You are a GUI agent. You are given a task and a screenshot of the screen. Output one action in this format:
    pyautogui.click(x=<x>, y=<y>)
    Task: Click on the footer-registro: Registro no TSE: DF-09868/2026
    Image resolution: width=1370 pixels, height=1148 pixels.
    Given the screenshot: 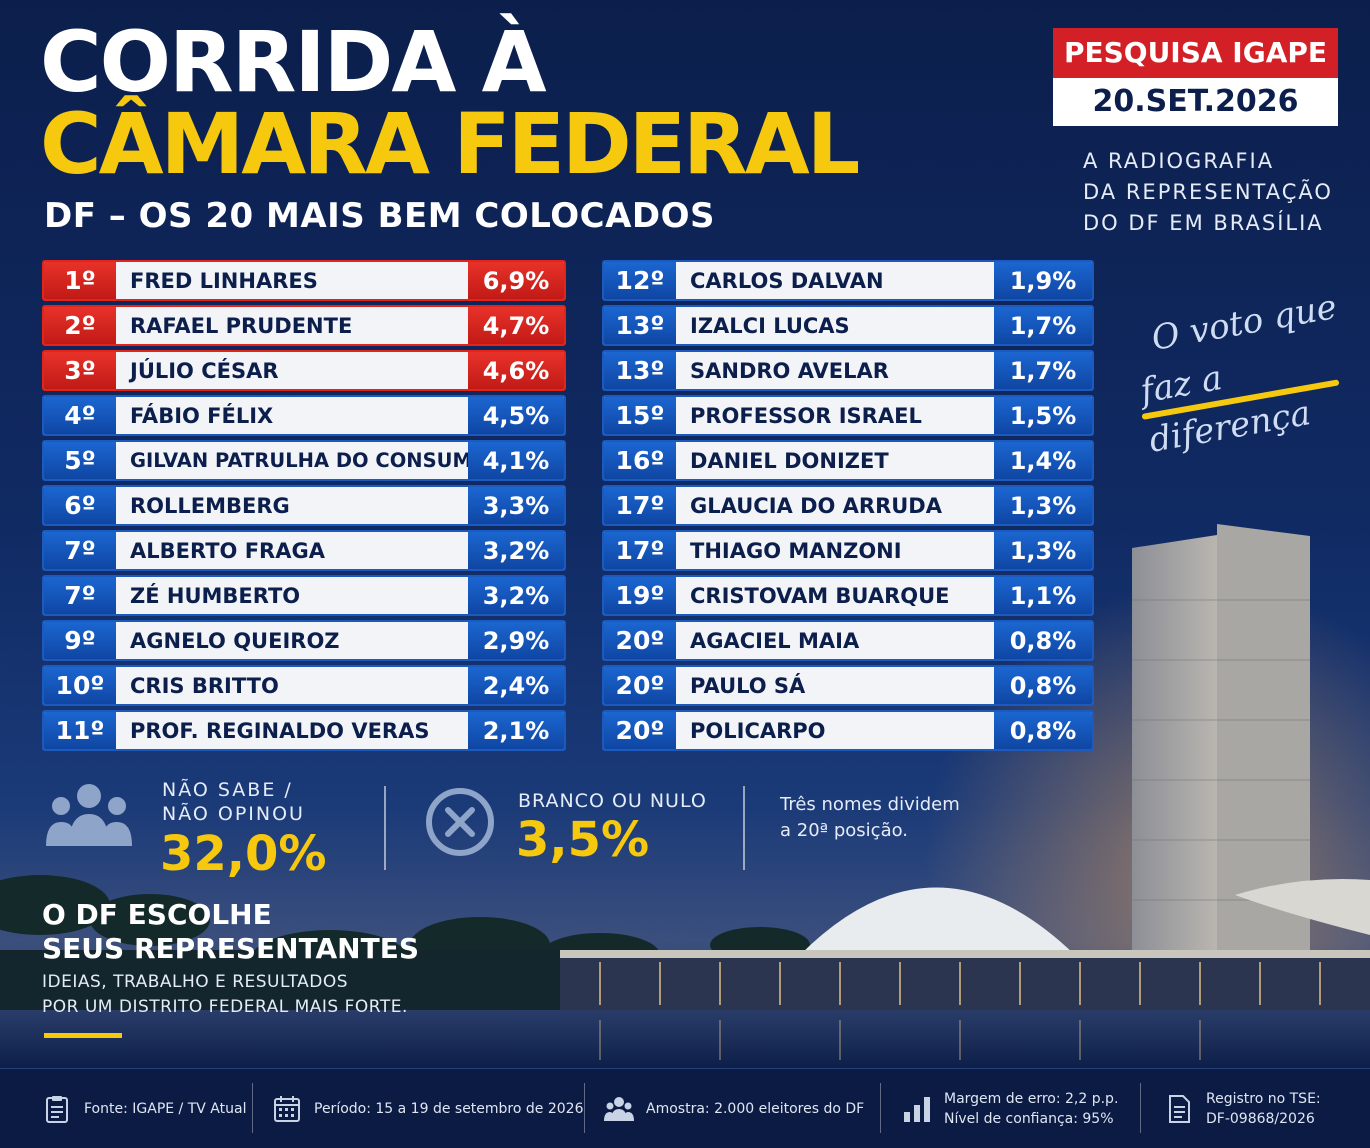 What is the action you would take?
    pyautogui.click(x=1242, y=1108)
    